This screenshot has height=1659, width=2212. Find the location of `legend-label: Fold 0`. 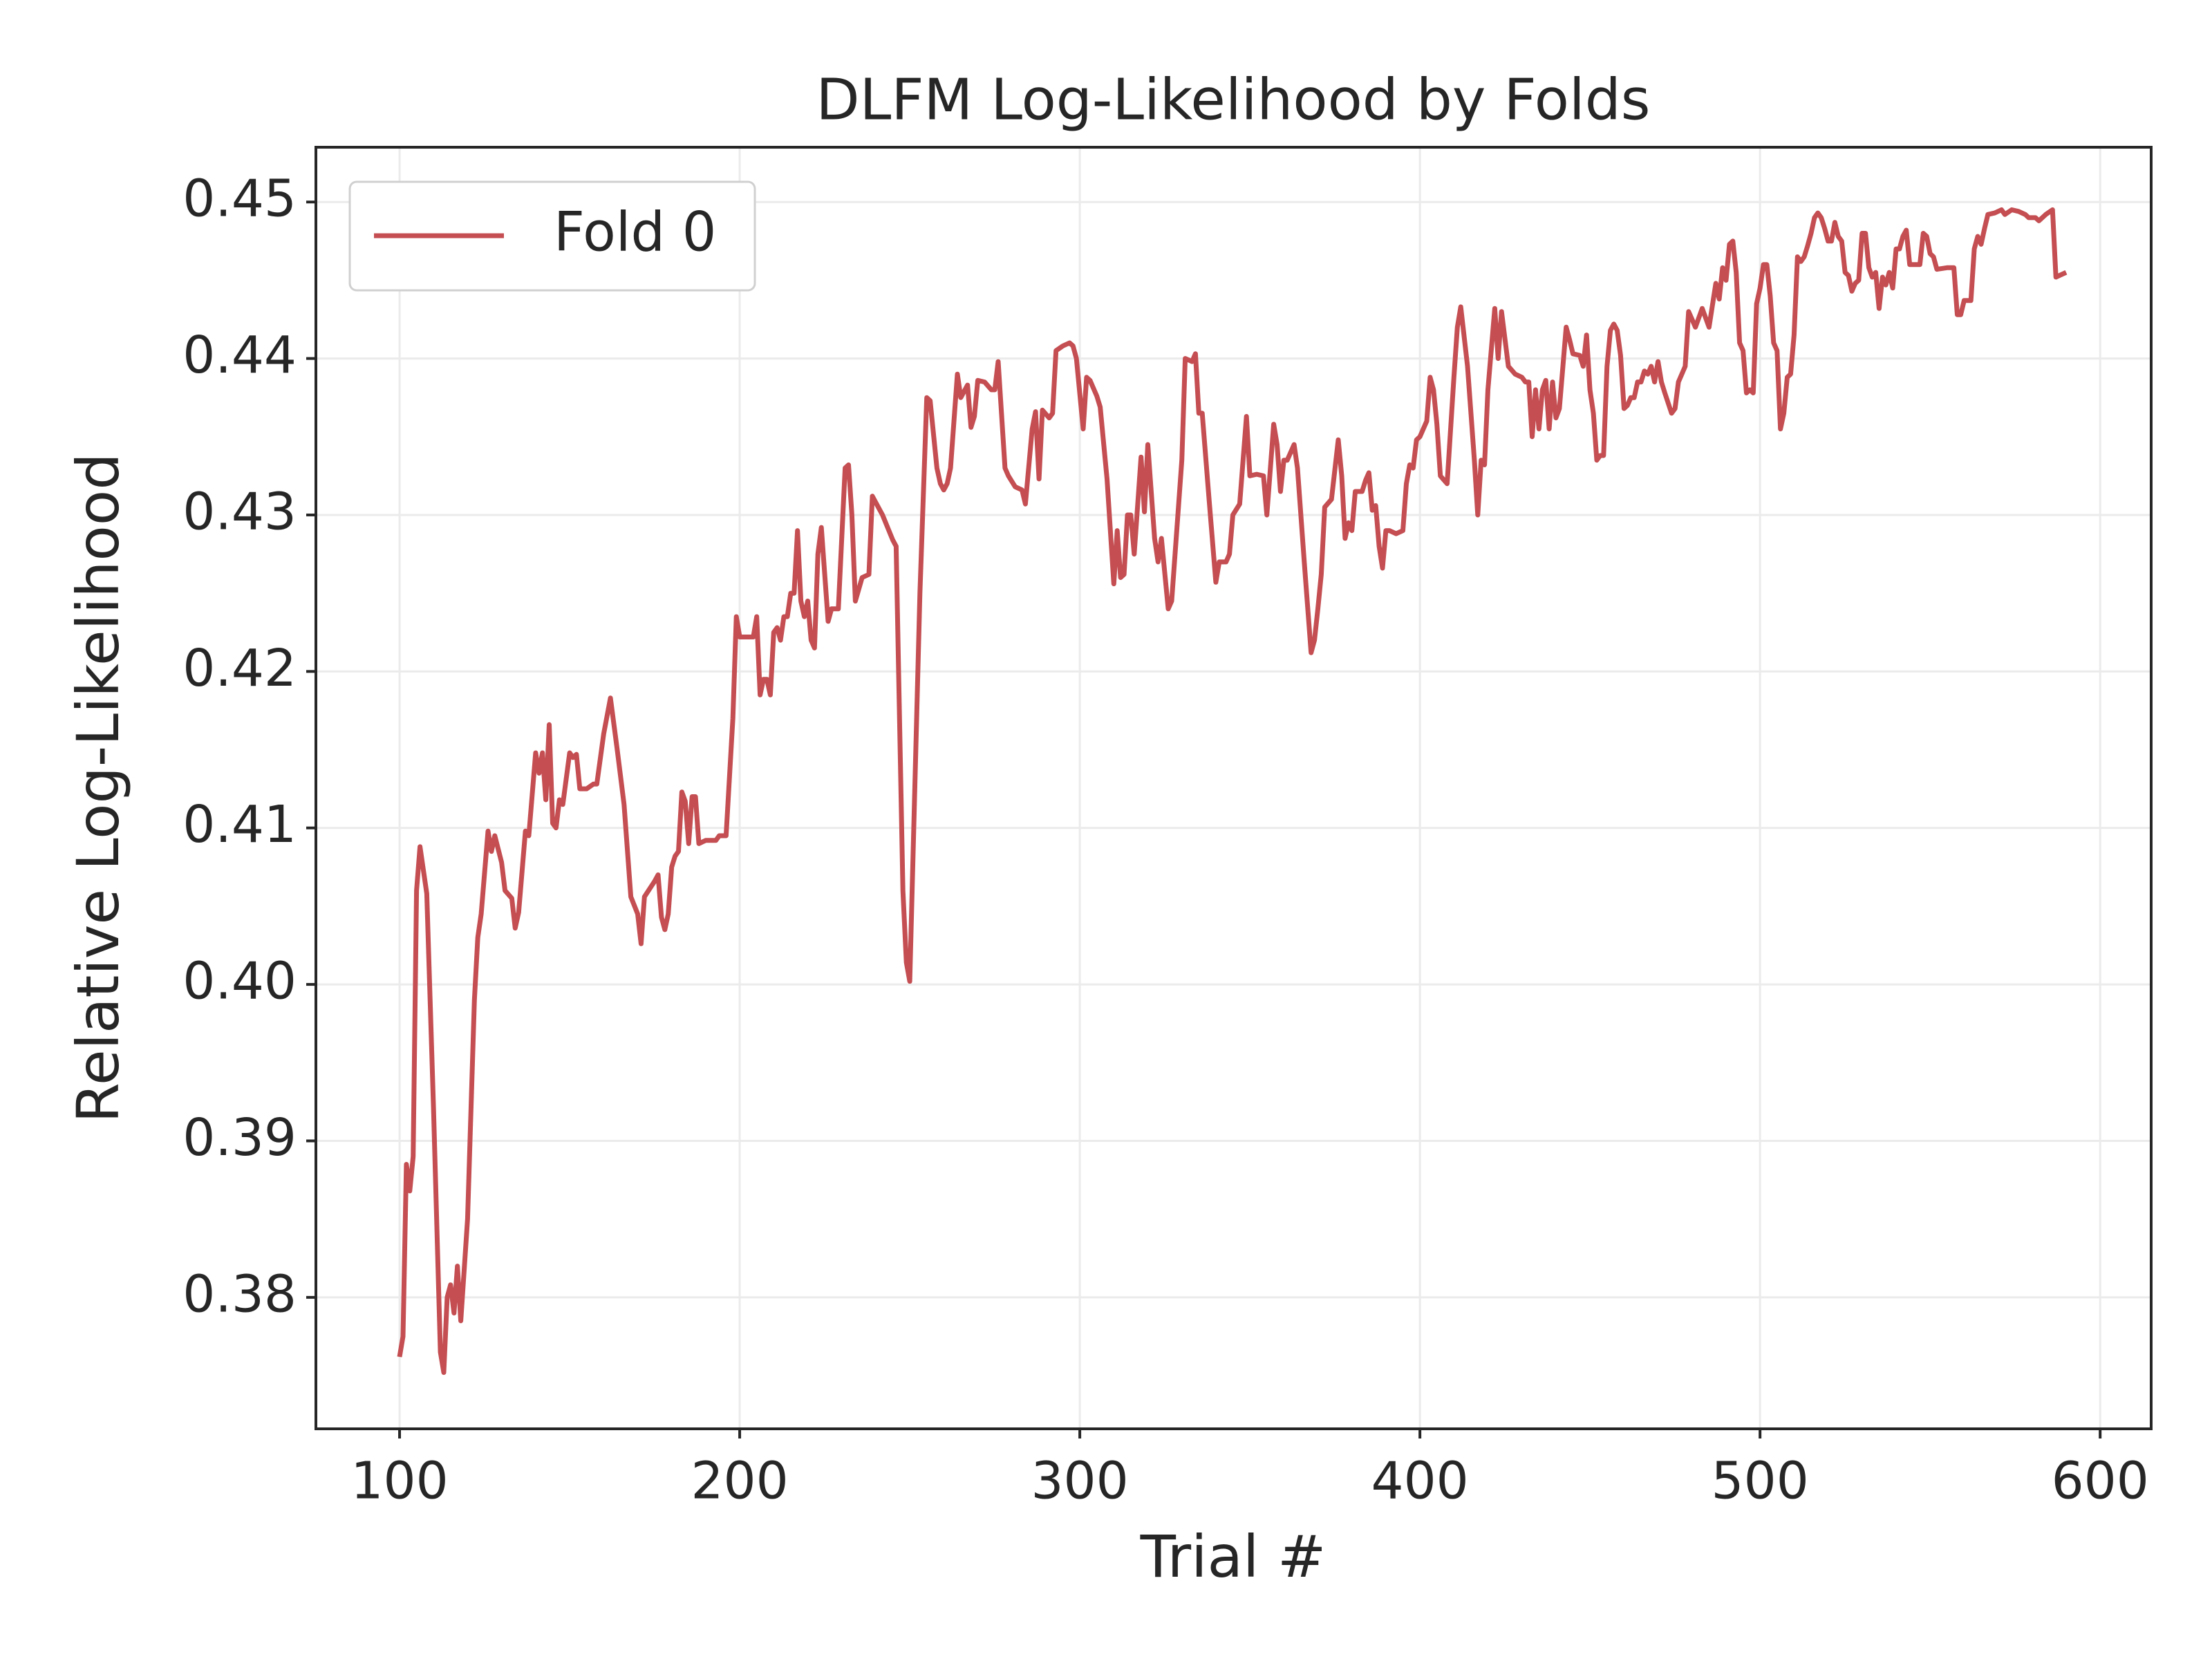

legend-label: Fold 0 is located at coordinates (635, 232).